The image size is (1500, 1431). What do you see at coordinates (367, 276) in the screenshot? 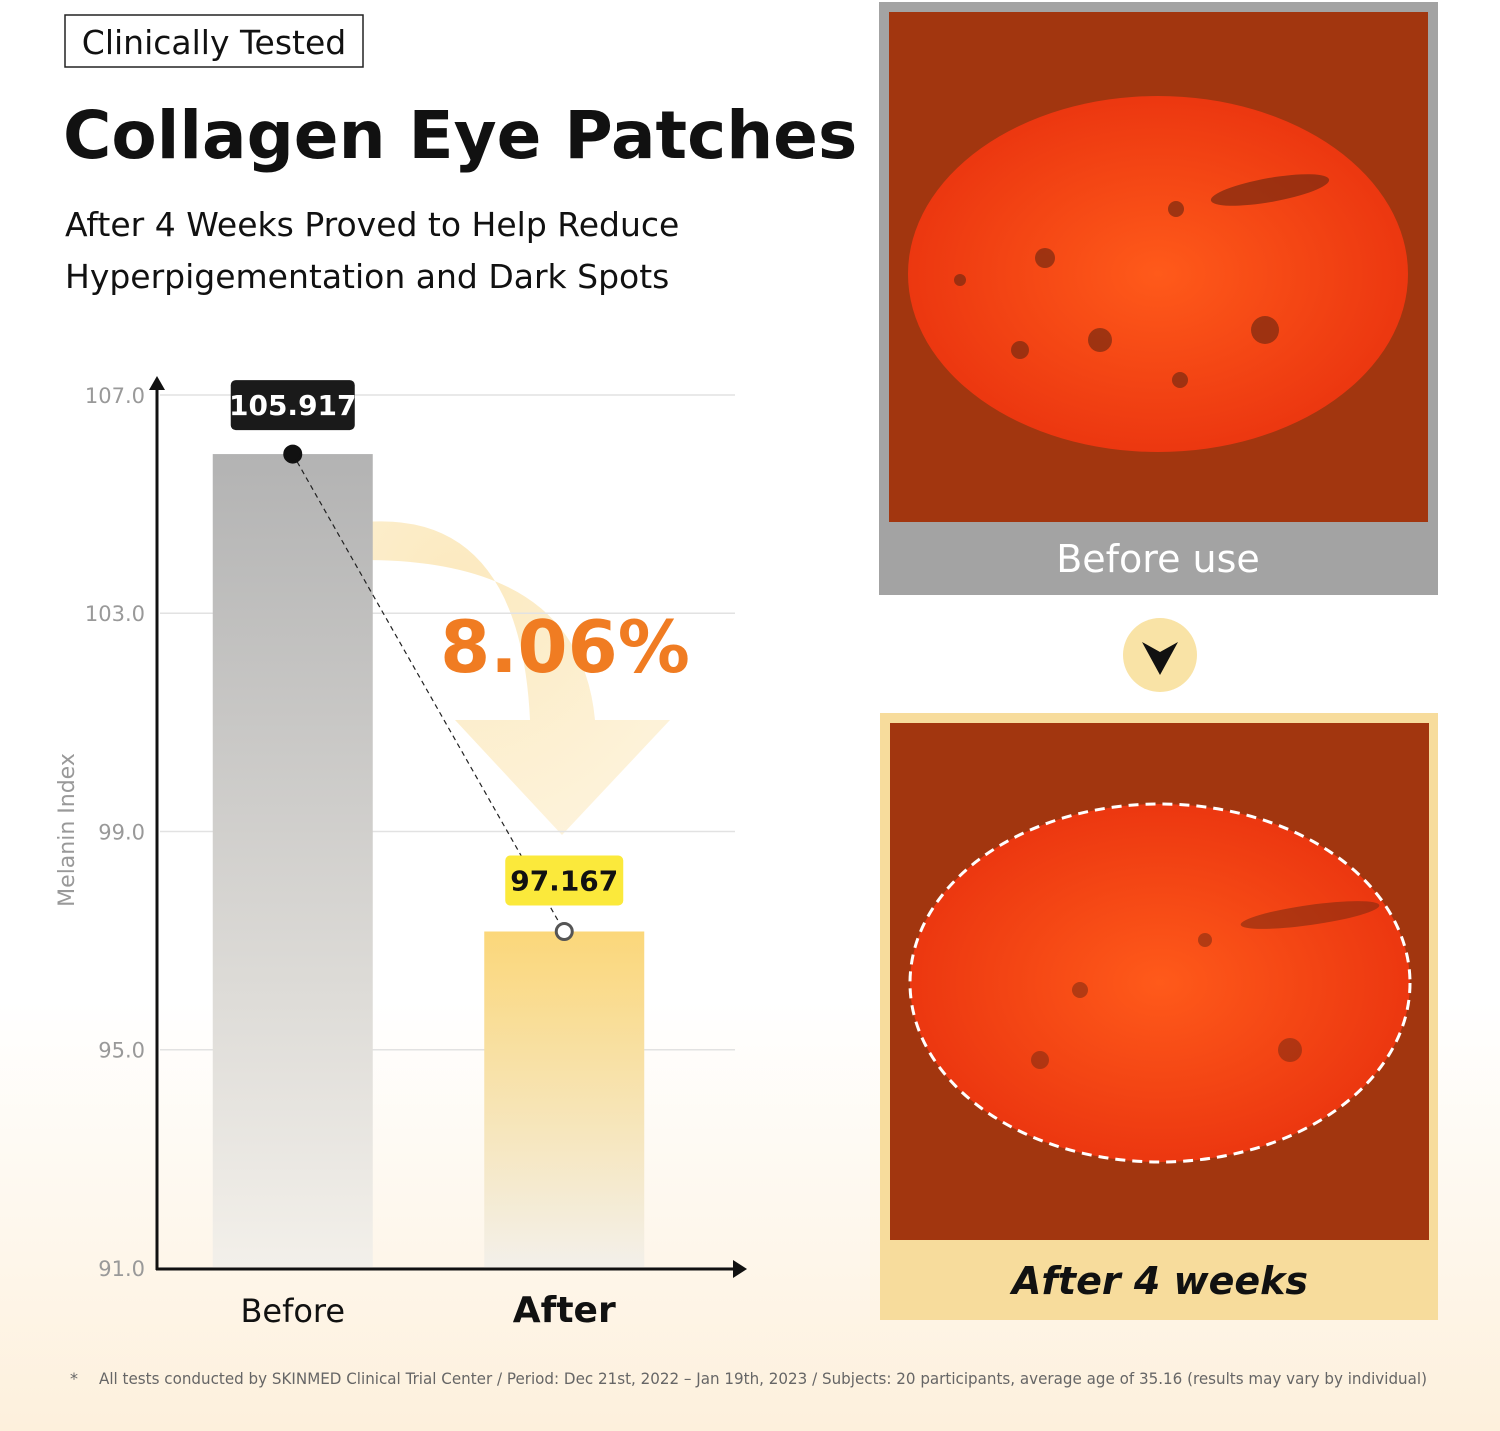
I see `subtitle-line: Hyperpigementation and Dark Spots` at bounding box center [367, 276].